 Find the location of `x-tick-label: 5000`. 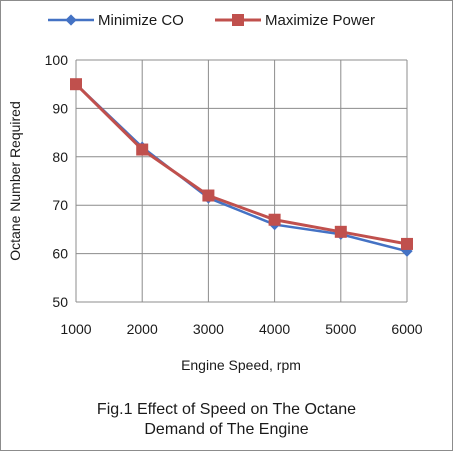

x-tick-label: 5000 is located at coordinates (340, 329).